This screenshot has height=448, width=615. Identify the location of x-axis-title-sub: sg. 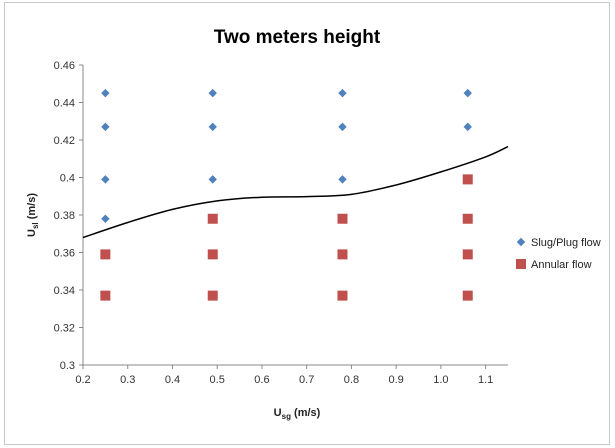
(286, 416).